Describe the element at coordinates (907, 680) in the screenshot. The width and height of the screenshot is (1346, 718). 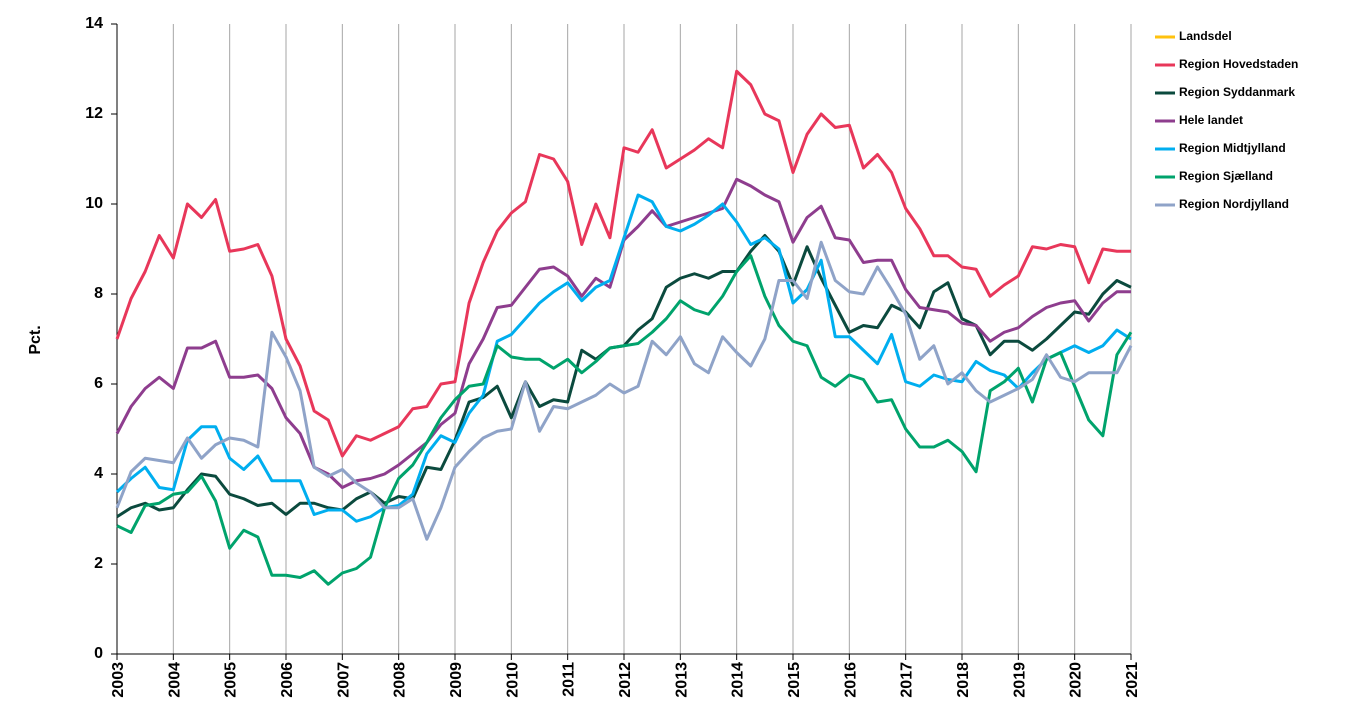
I see `x-tick-label: 2017` at that location.